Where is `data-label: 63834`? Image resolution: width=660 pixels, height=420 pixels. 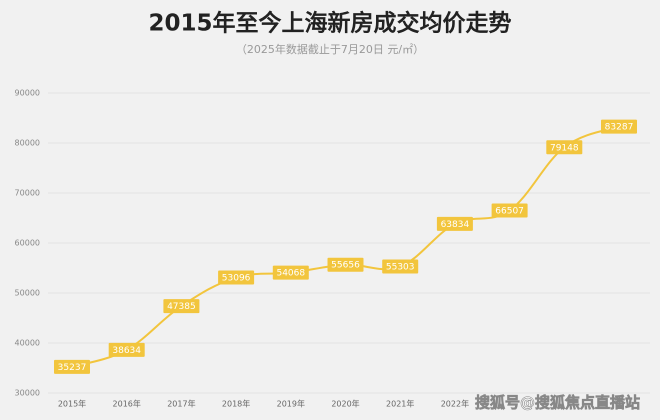 data-label: 63834 is located at coordinates (455, 225).